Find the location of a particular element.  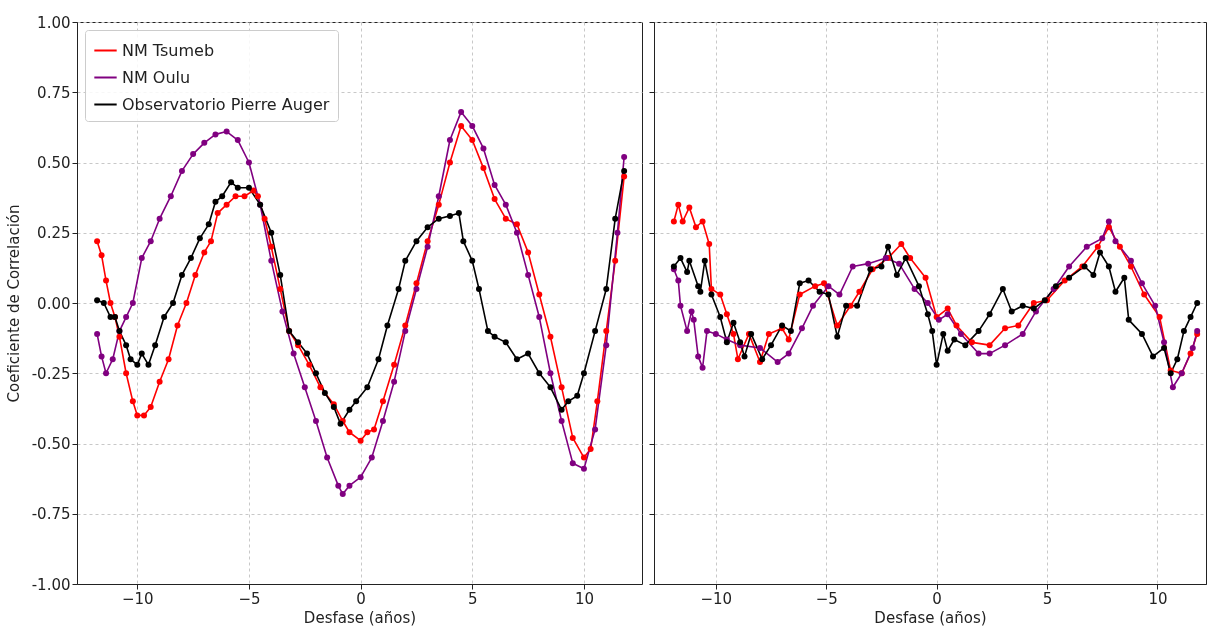

y-tick-label: -0.75 is located at coordinates (51, 514).